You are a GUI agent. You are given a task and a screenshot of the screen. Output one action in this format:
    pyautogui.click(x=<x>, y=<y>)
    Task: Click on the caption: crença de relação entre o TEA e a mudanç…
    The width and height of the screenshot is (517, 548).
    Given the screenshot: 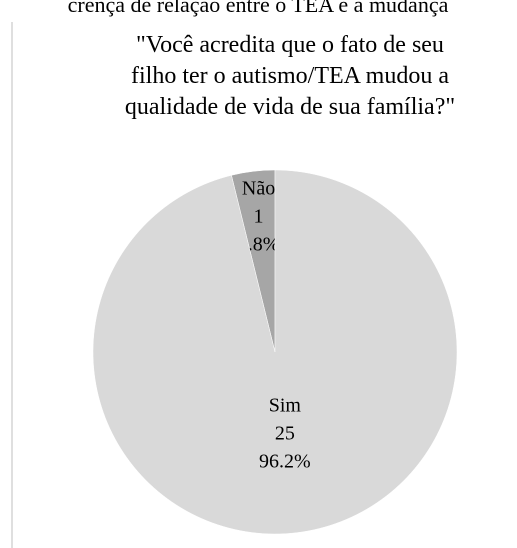 What is the action you would take?
    pyautogui.click(x=258, y=8)
    